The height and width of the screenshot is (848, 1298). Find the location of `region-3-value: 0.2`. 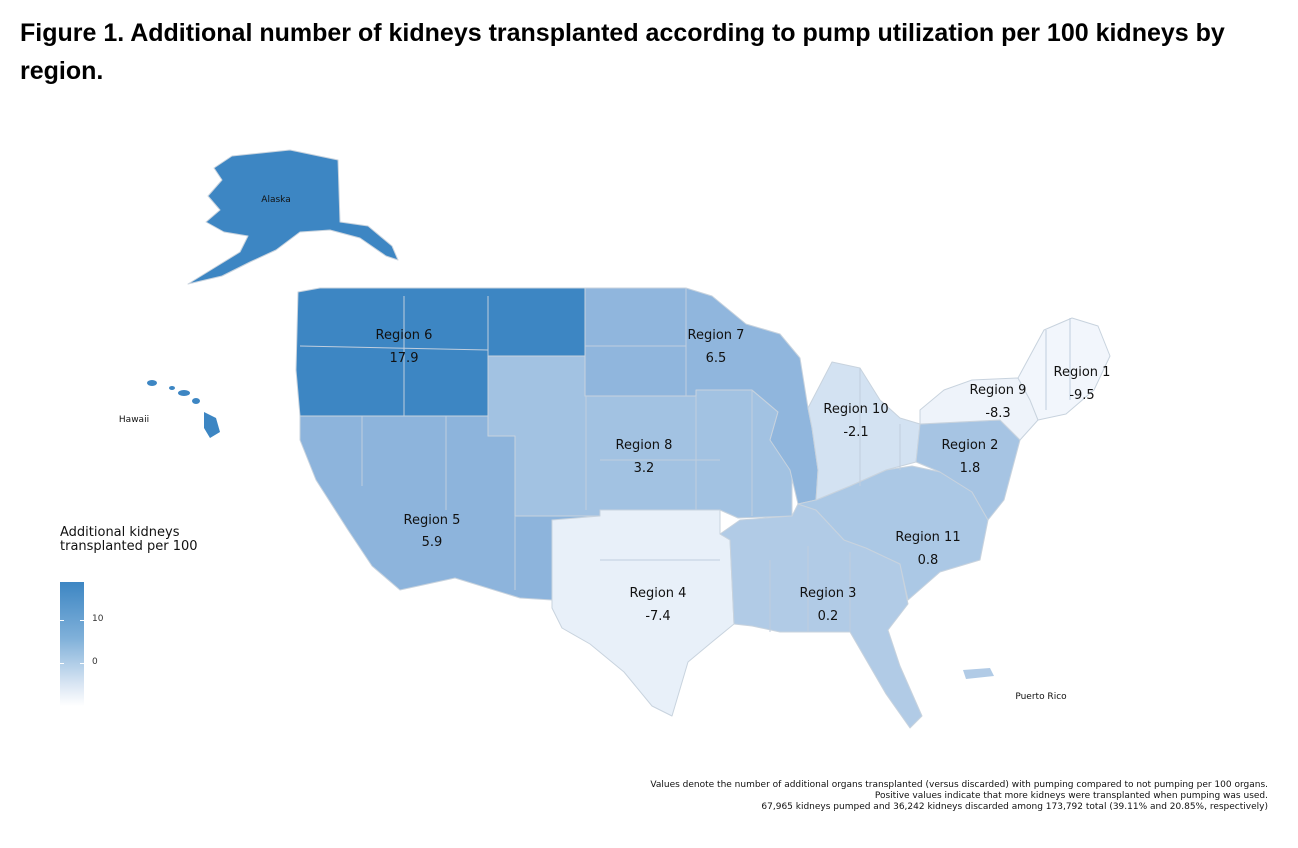

region-3-value: 0.2 is located at coordinates (828, 616).